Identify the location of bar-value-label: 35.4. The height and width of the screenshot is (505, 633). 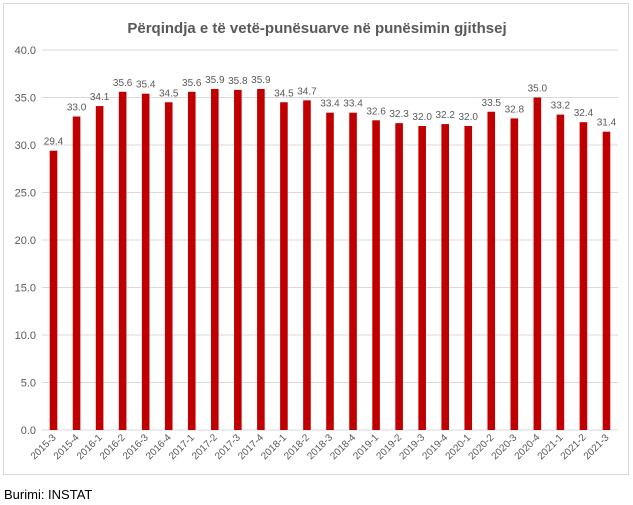
(146, 85).